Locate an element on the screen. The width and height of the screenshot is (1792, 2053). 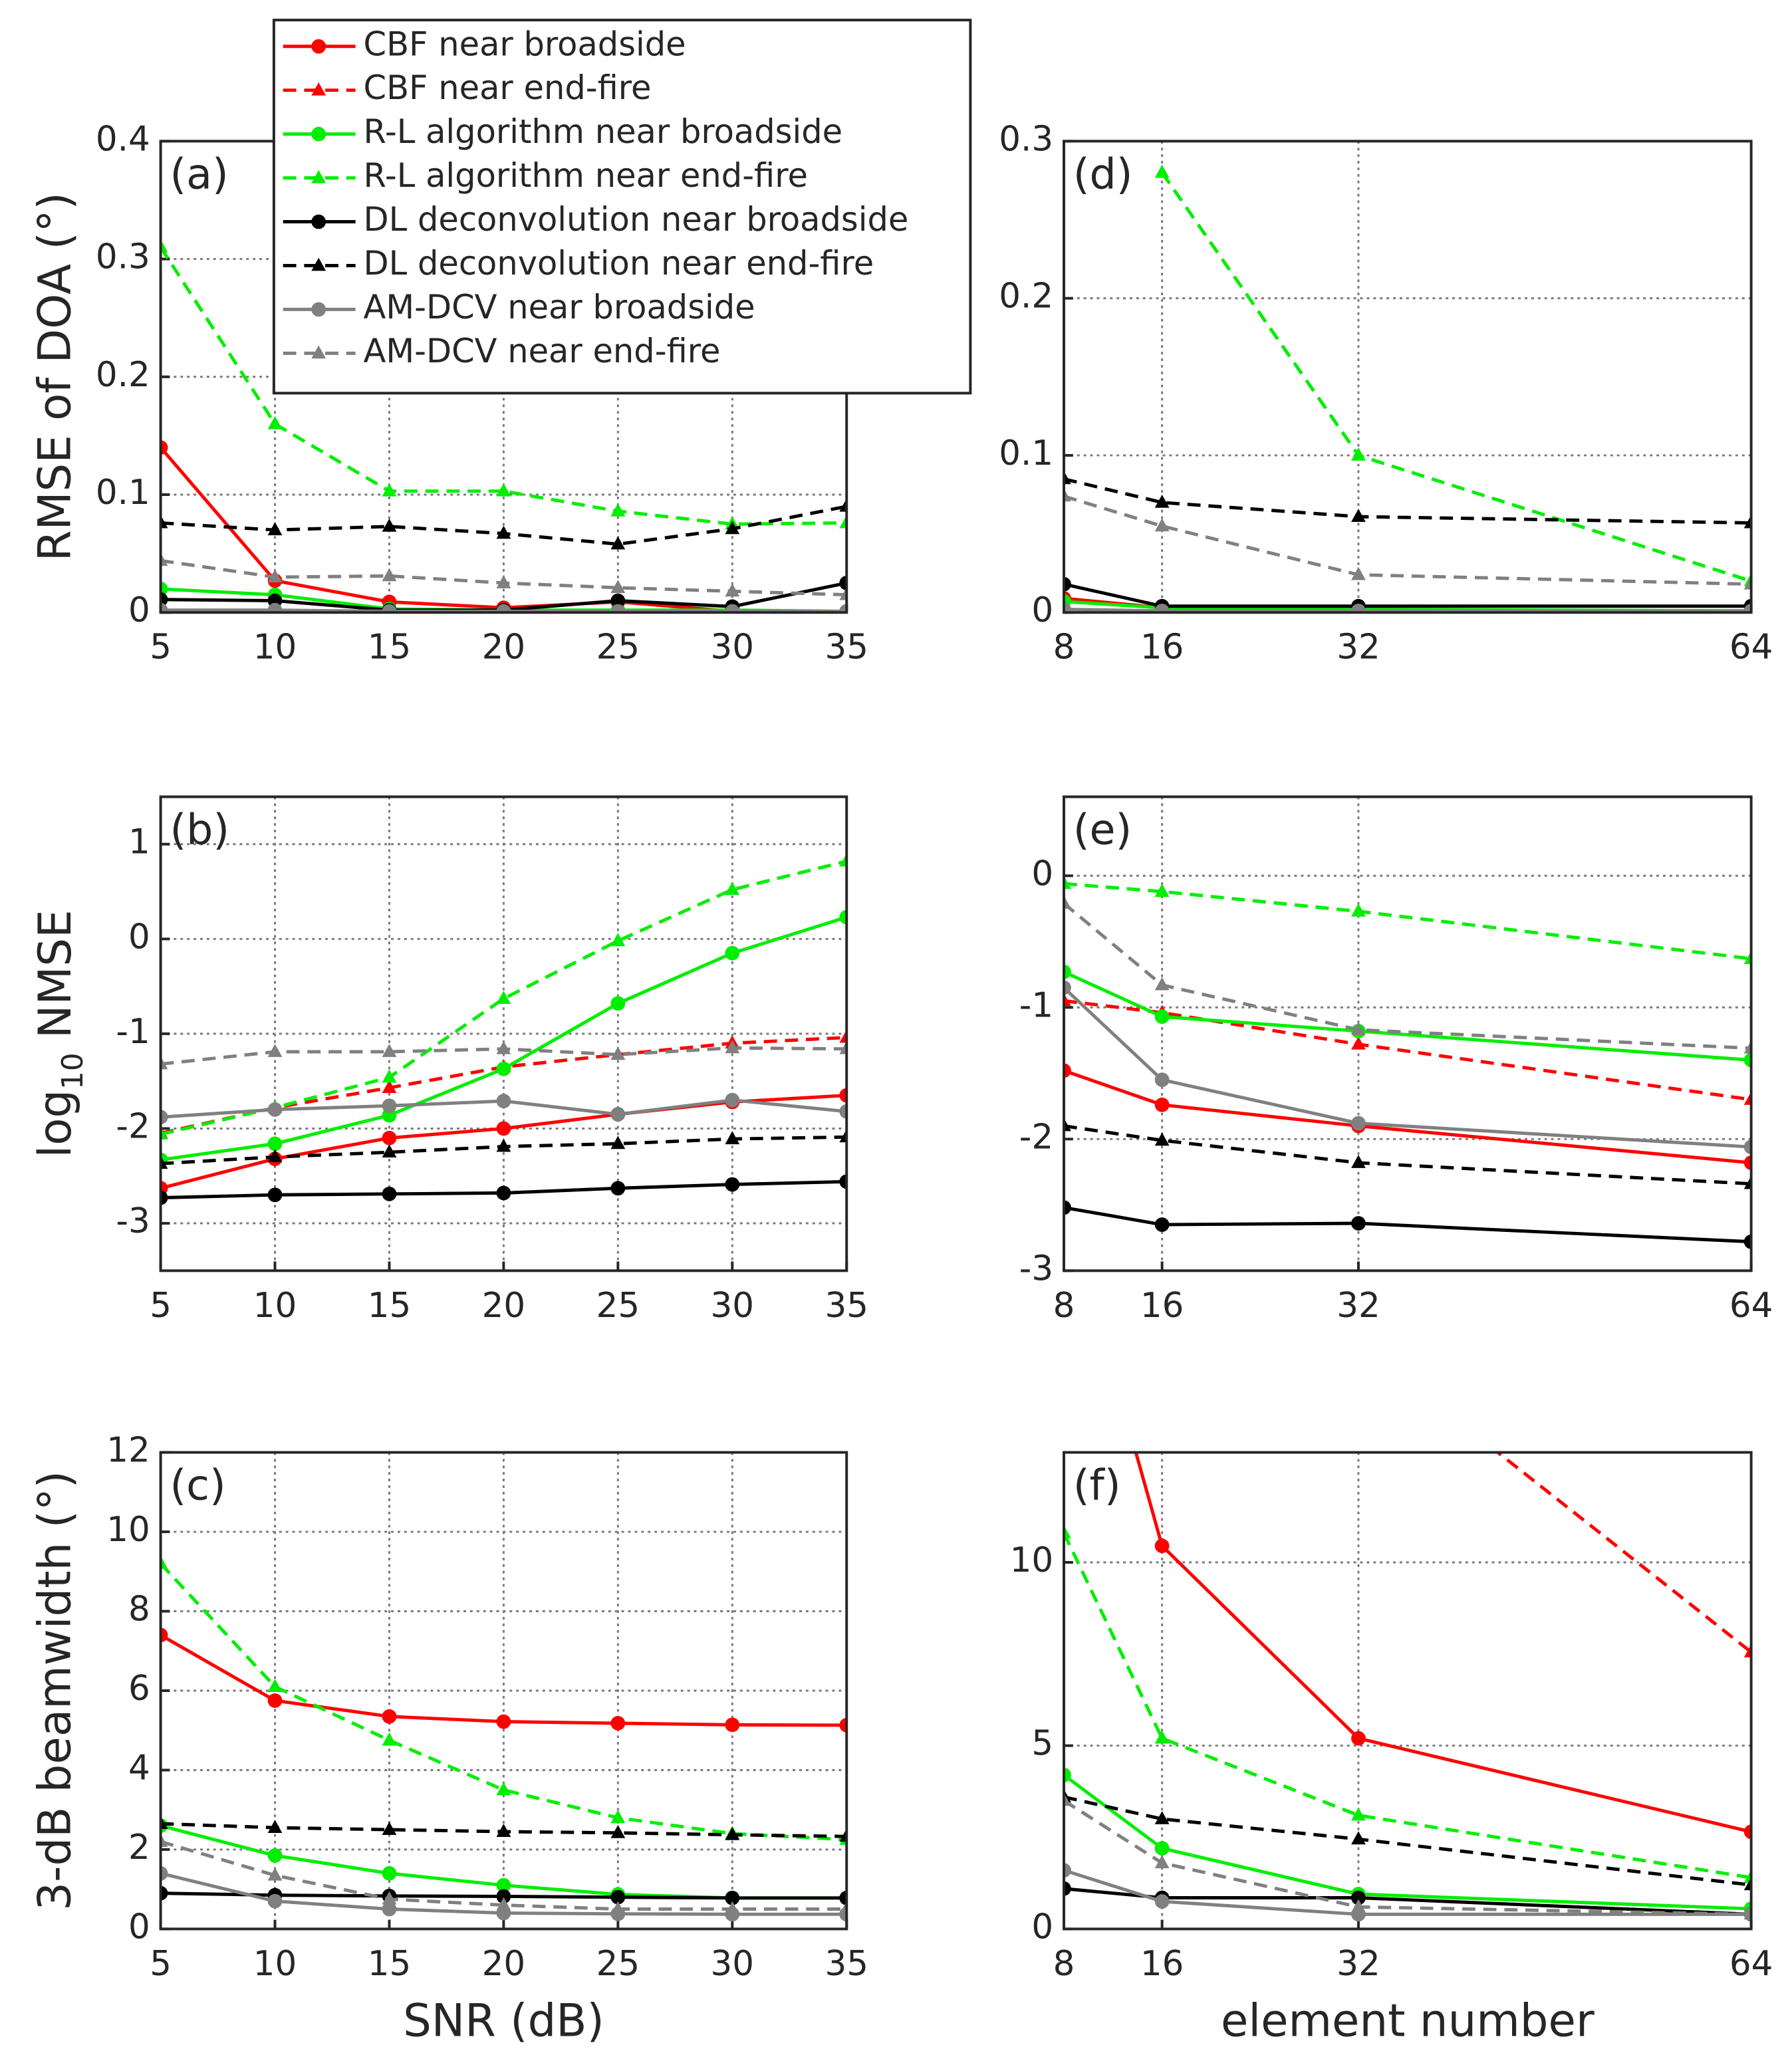
y-axis-label: log10 NMSE is located at coordinates (59, 1033).